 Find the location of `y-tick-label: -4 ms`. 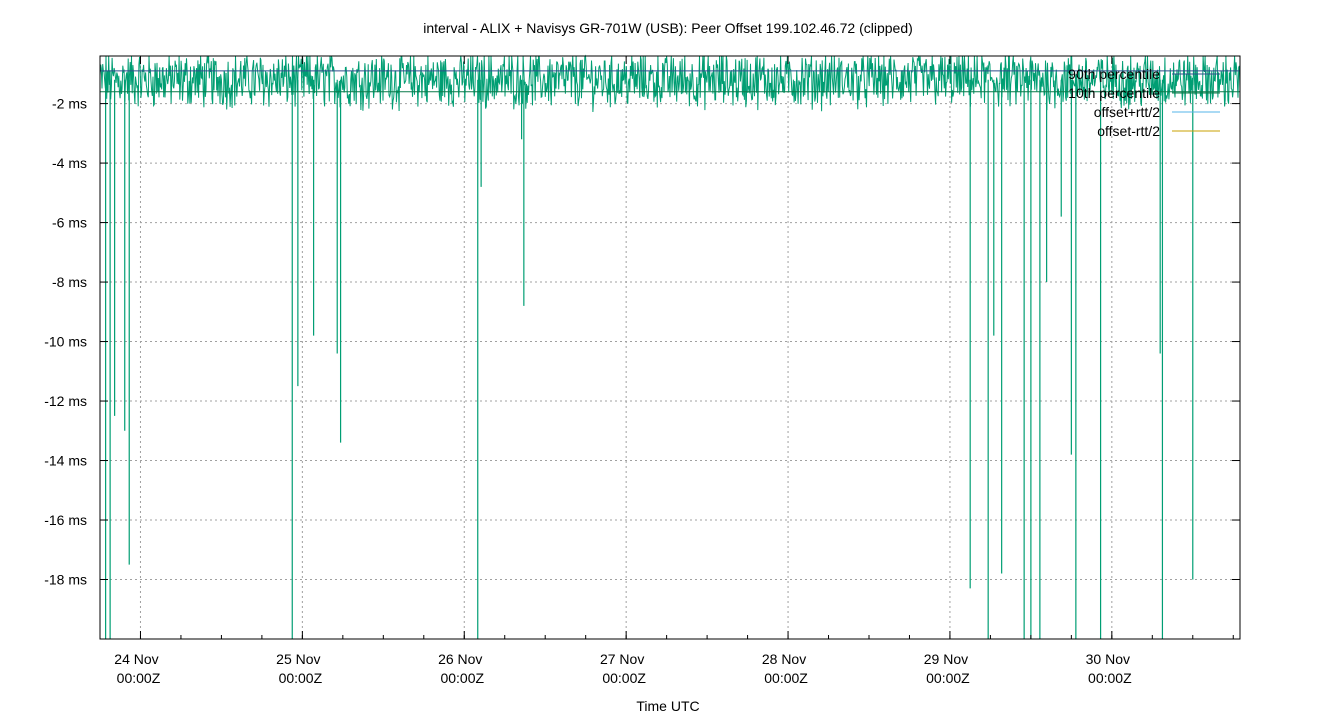

y-tick-label: -4 ms is located at coordinates (69, 163).